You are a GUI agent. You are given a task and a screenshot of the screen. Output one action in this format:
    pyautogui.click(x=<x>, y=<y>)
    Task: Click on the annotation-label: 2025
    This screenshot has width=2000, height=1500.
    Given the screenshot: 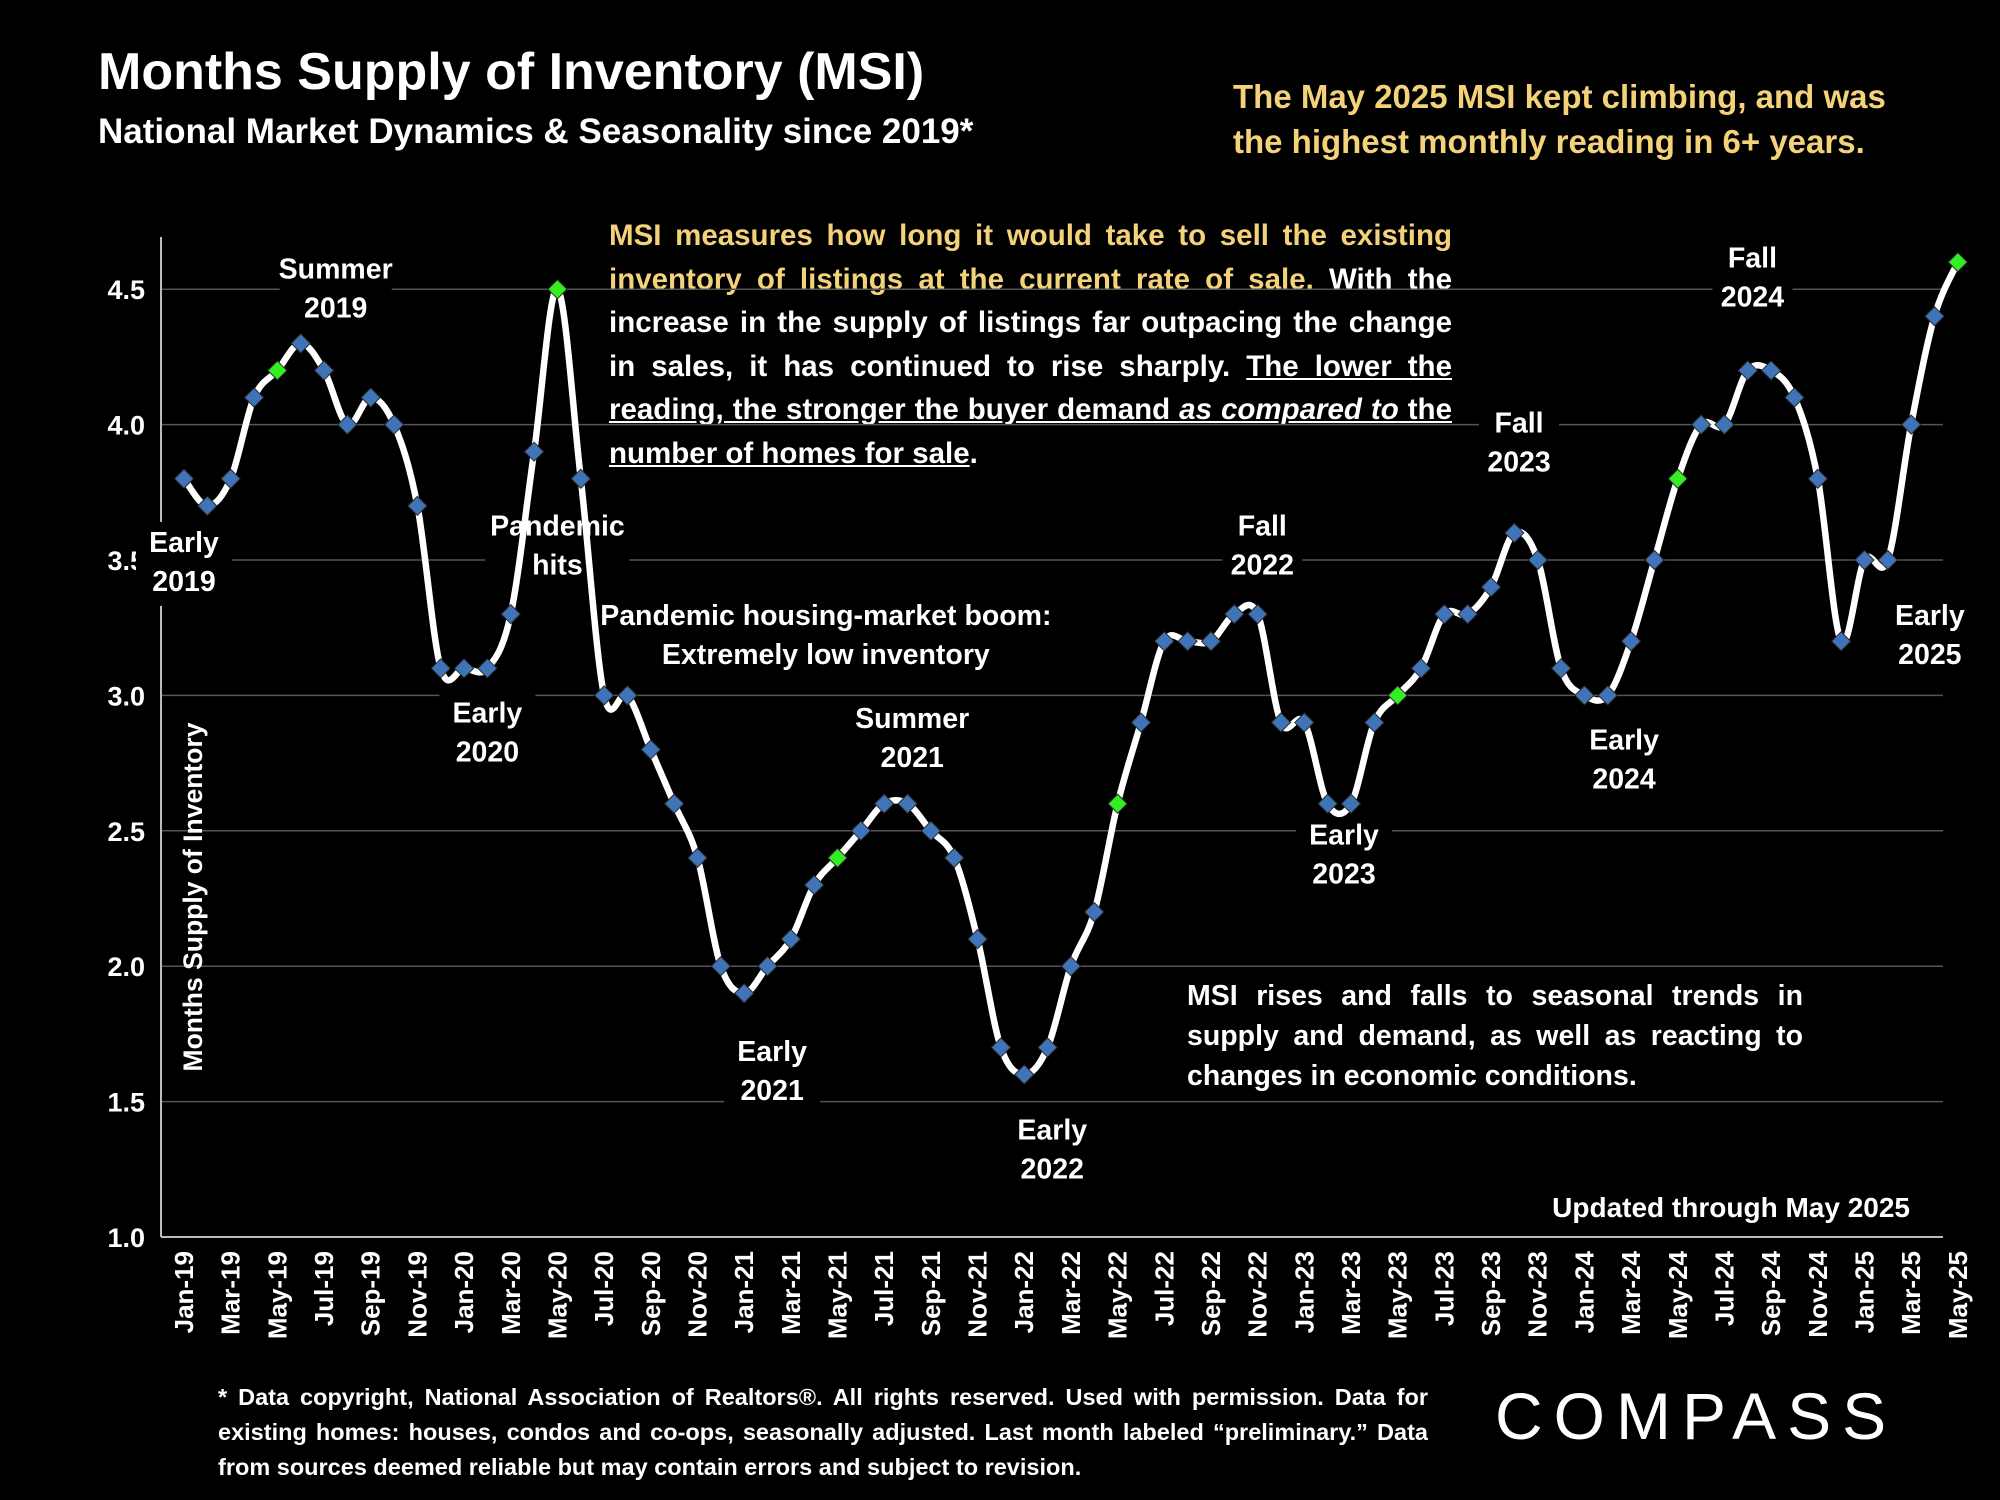 What is the action you would take?
    pyautogui.click(x=1930, y=655)
    